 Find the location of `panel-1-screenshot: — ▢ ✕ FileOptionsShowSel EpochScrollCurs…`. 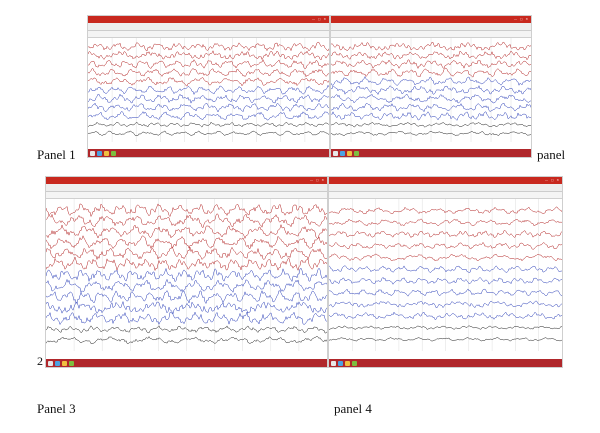

panel-1-screenshot: — ▢ ✕ FileOptionsShowSel EpochScrollCurs… is located at coordinates (208, 86).